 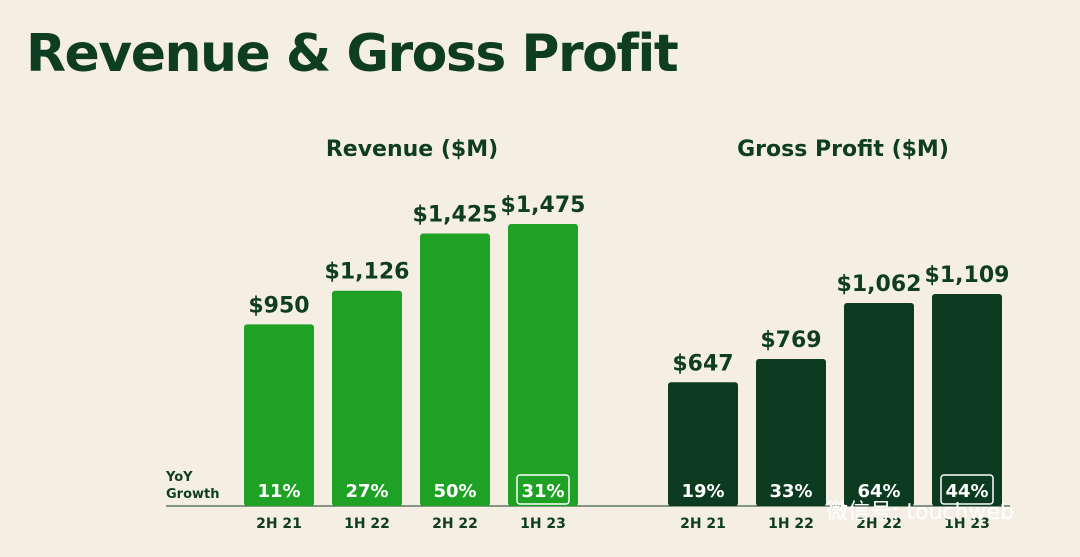 I want to click on value-label-0-2: $1,425, so click(x=455, y=215).